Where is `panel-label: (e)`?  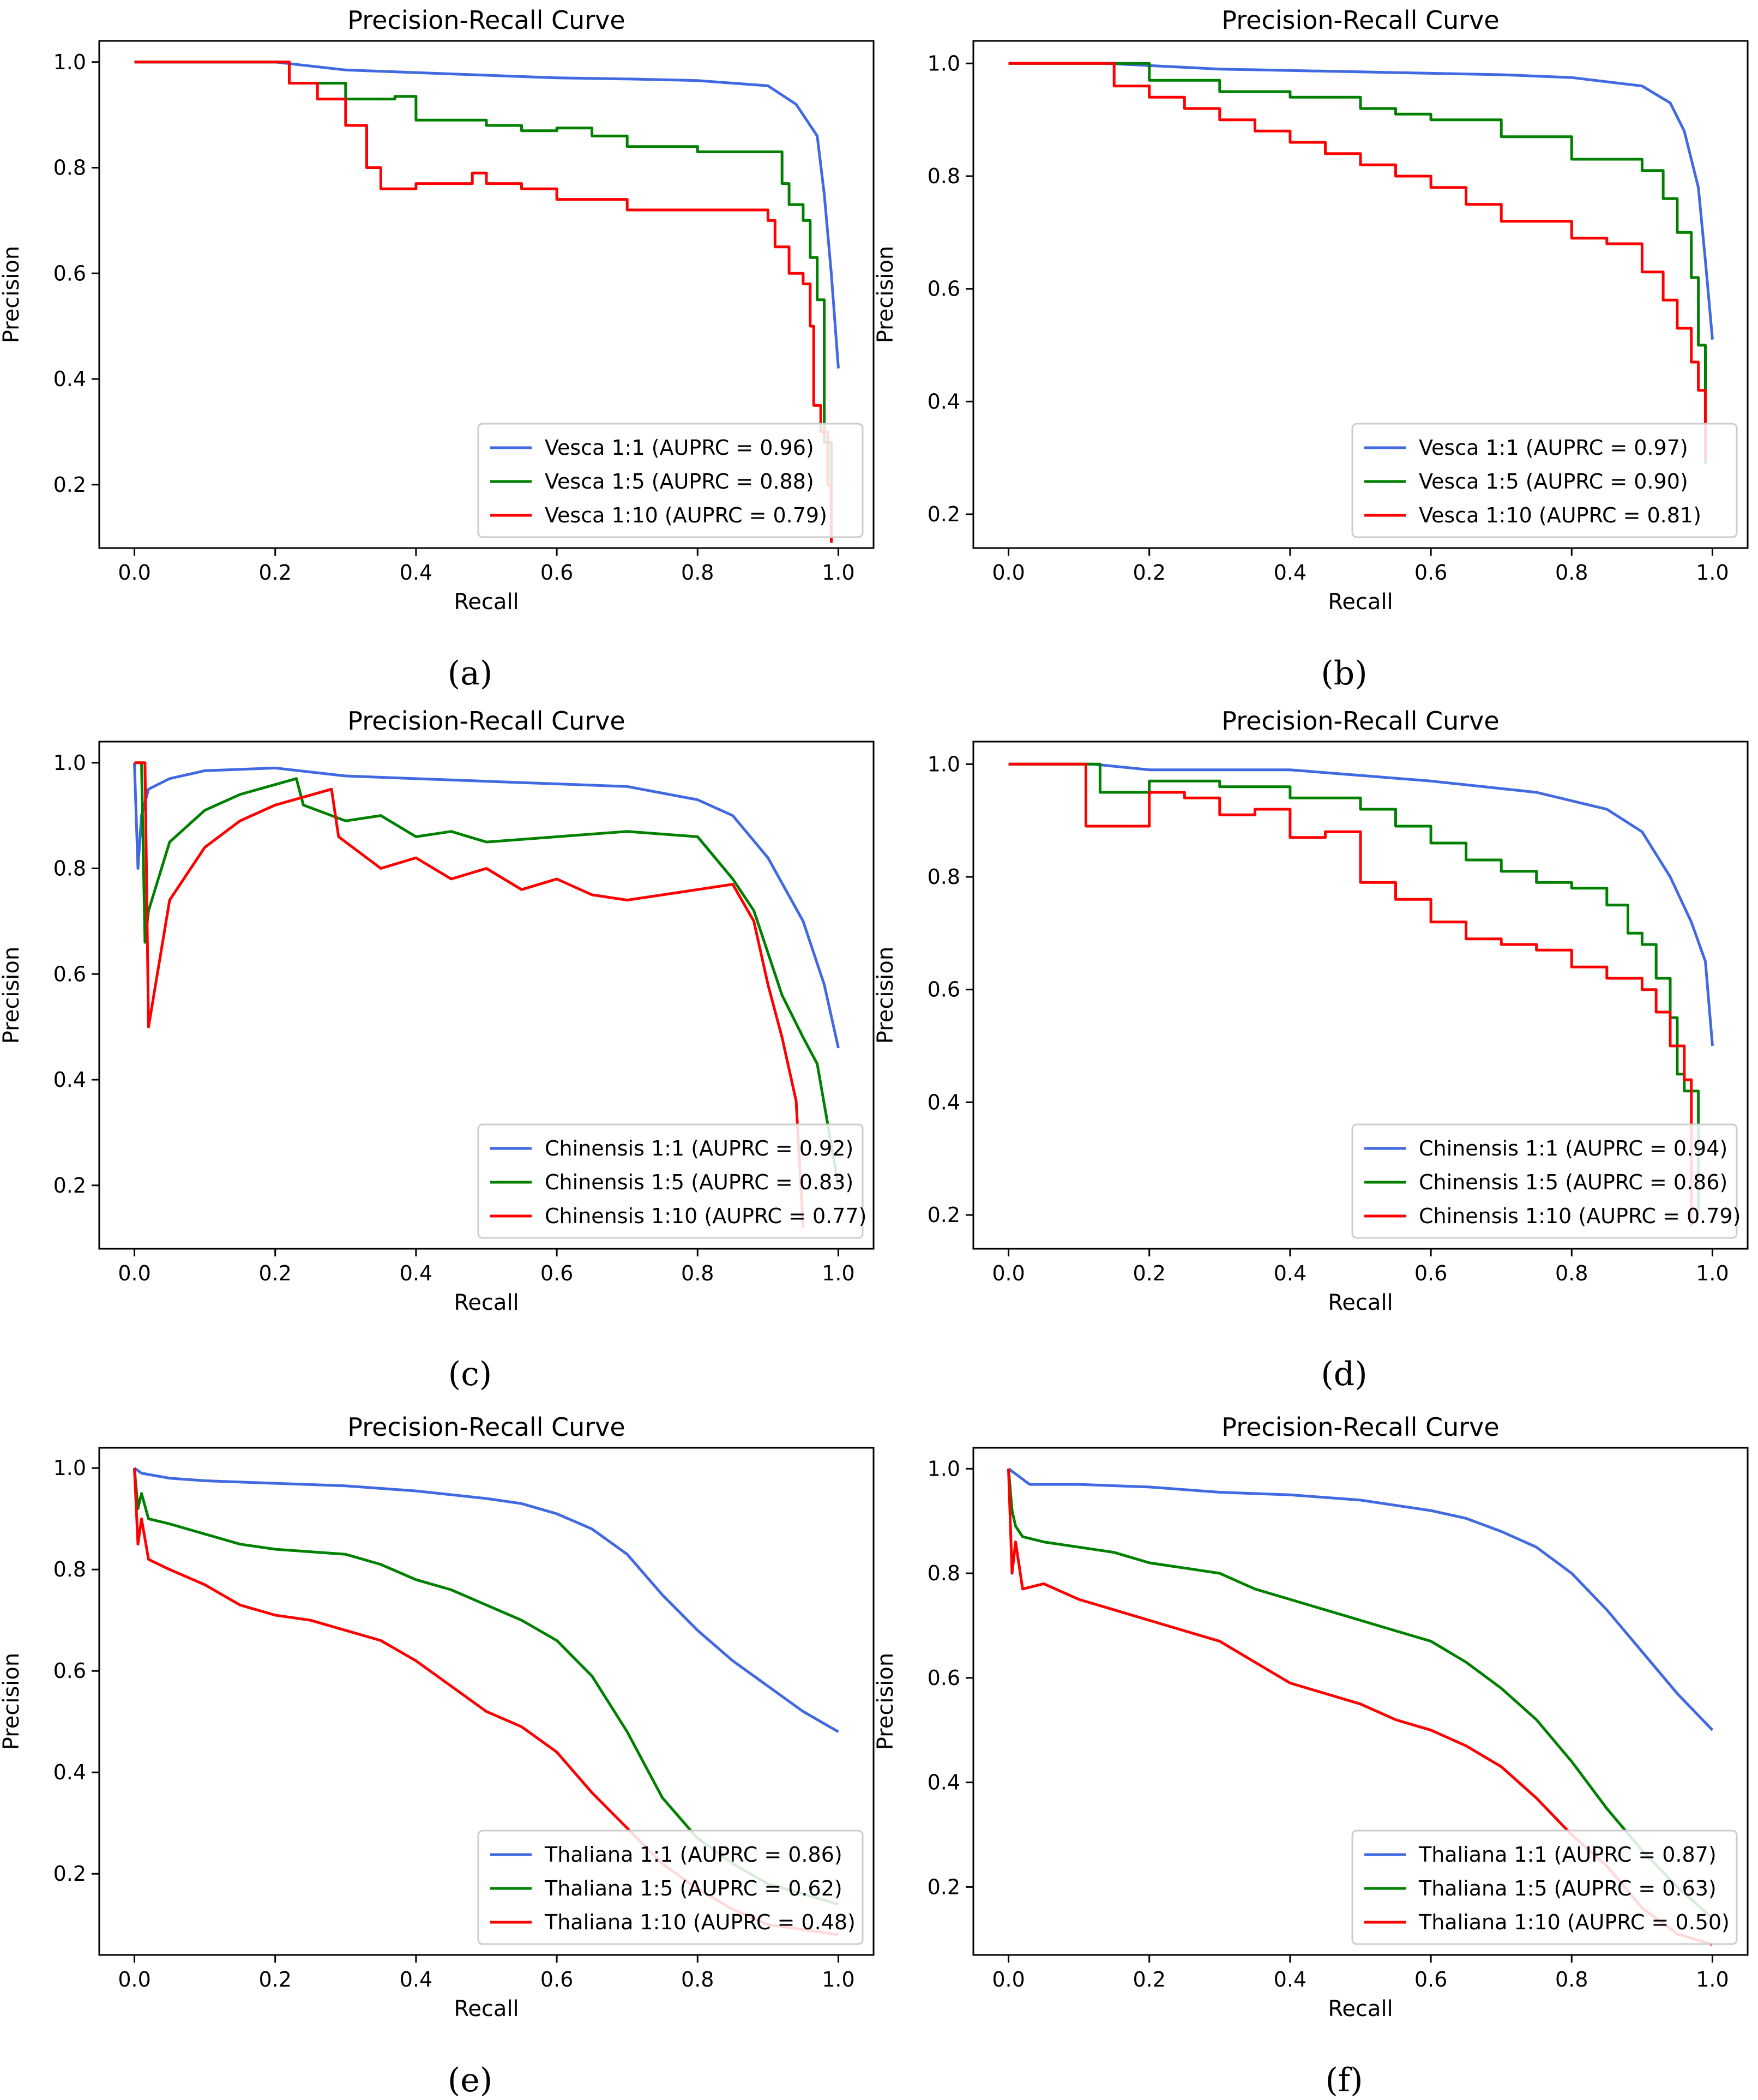
panel-label: (e) is located at coordinates (470, 2080).